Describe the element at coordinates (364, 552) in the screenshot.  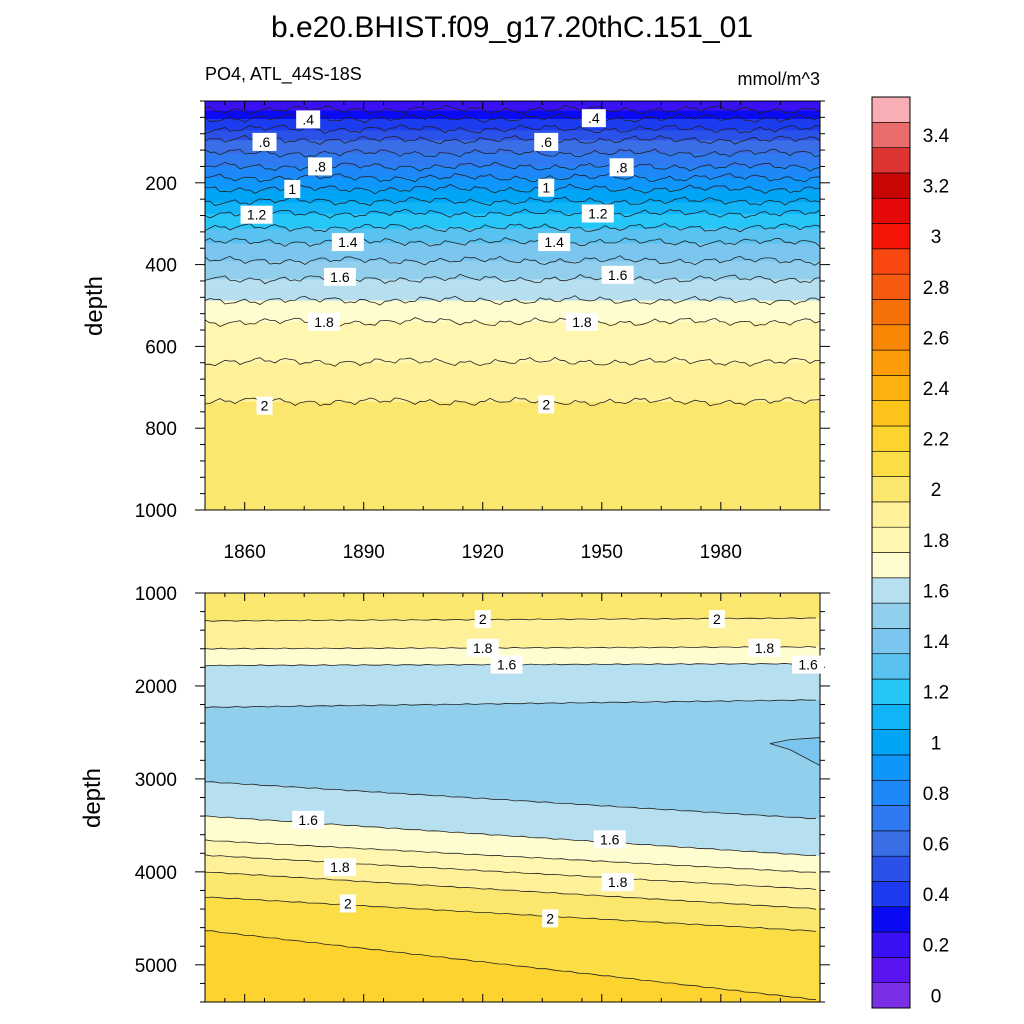
I see `x-tick-label: 1890` at that location.